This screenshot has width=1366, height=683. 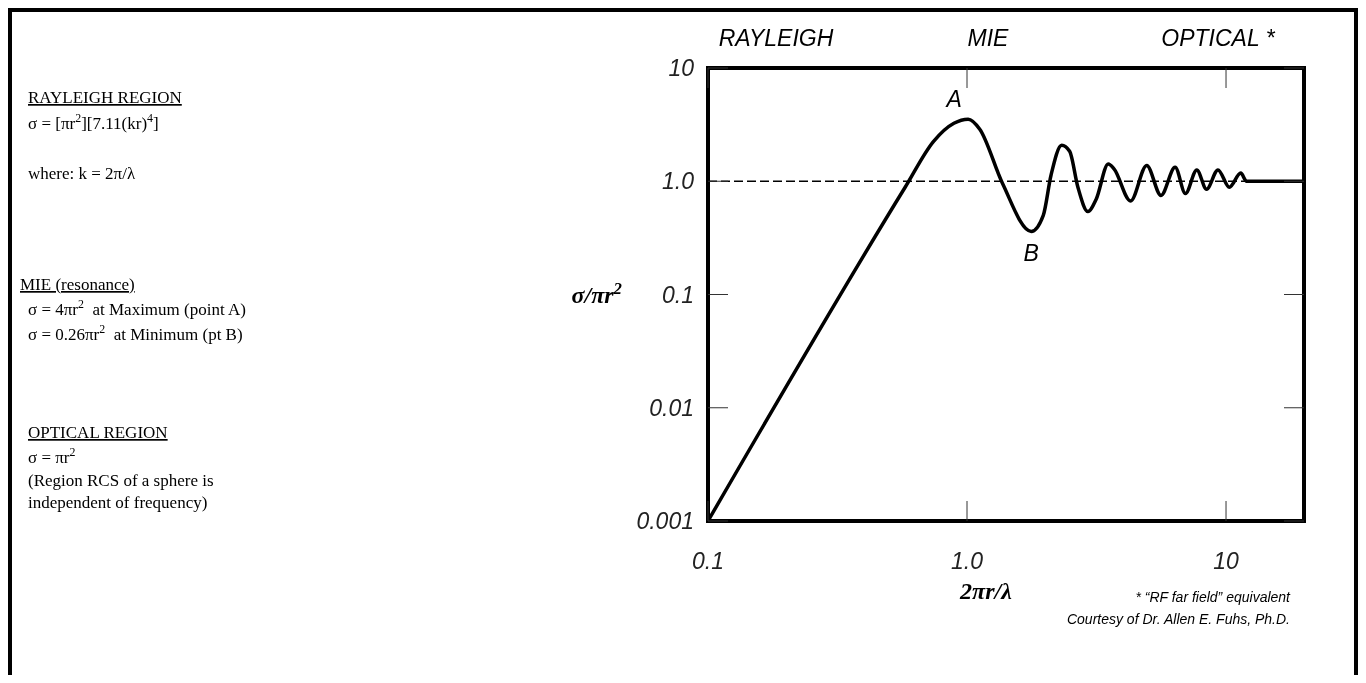 I want to click on text: RAYLEIGH, so click(x=776, y=38).